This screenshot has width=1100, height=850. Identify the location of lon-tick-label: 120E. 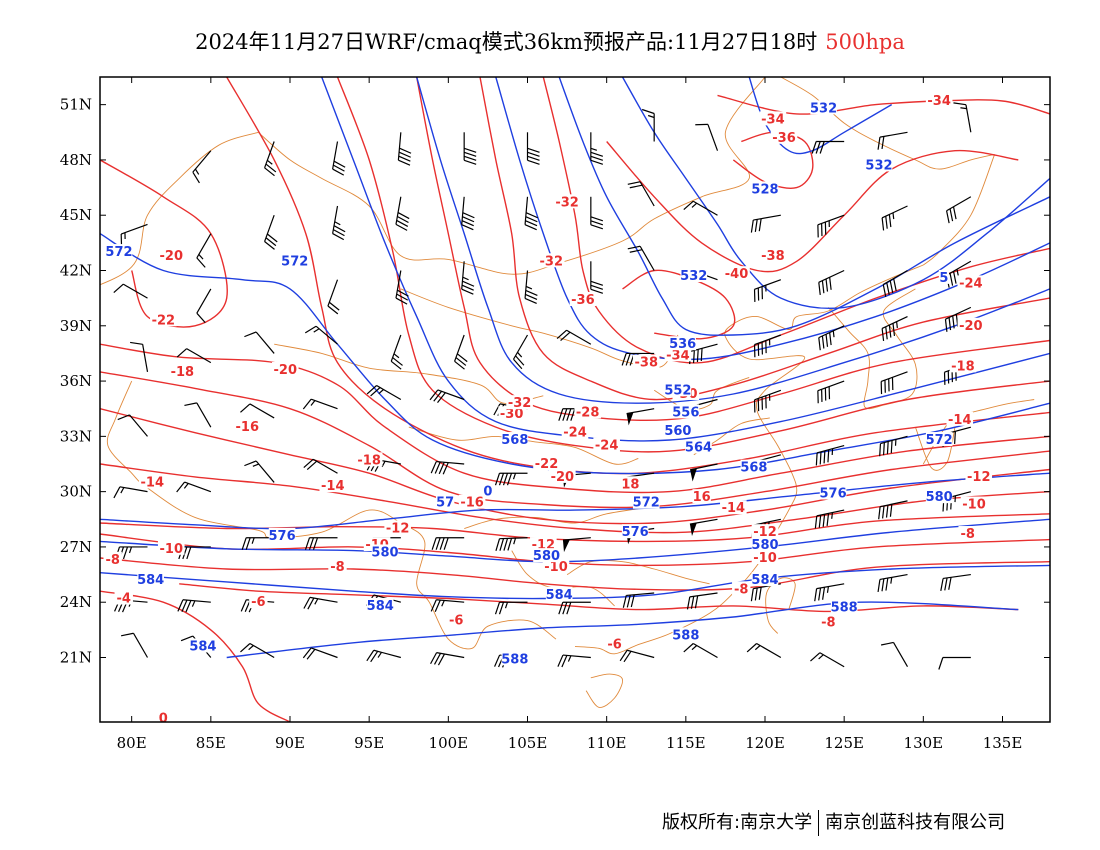
(765, 743).